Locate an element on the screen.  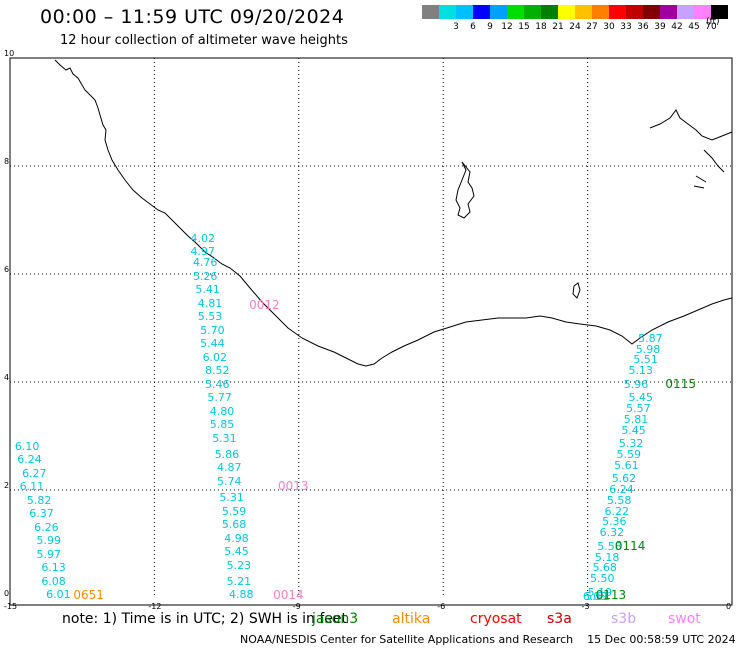
wave-height-value: 5.81 is located at coordinates (636, 419).